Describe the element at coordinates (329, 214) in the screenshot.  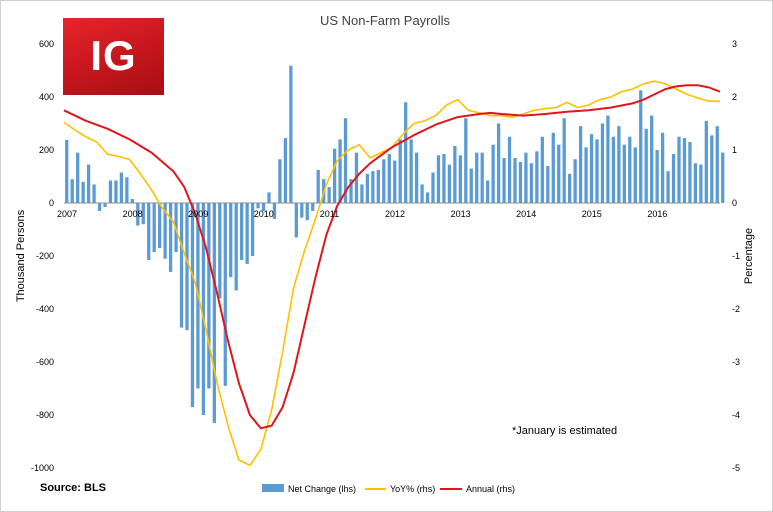
I see `x-tick-label: 2011` at that location.